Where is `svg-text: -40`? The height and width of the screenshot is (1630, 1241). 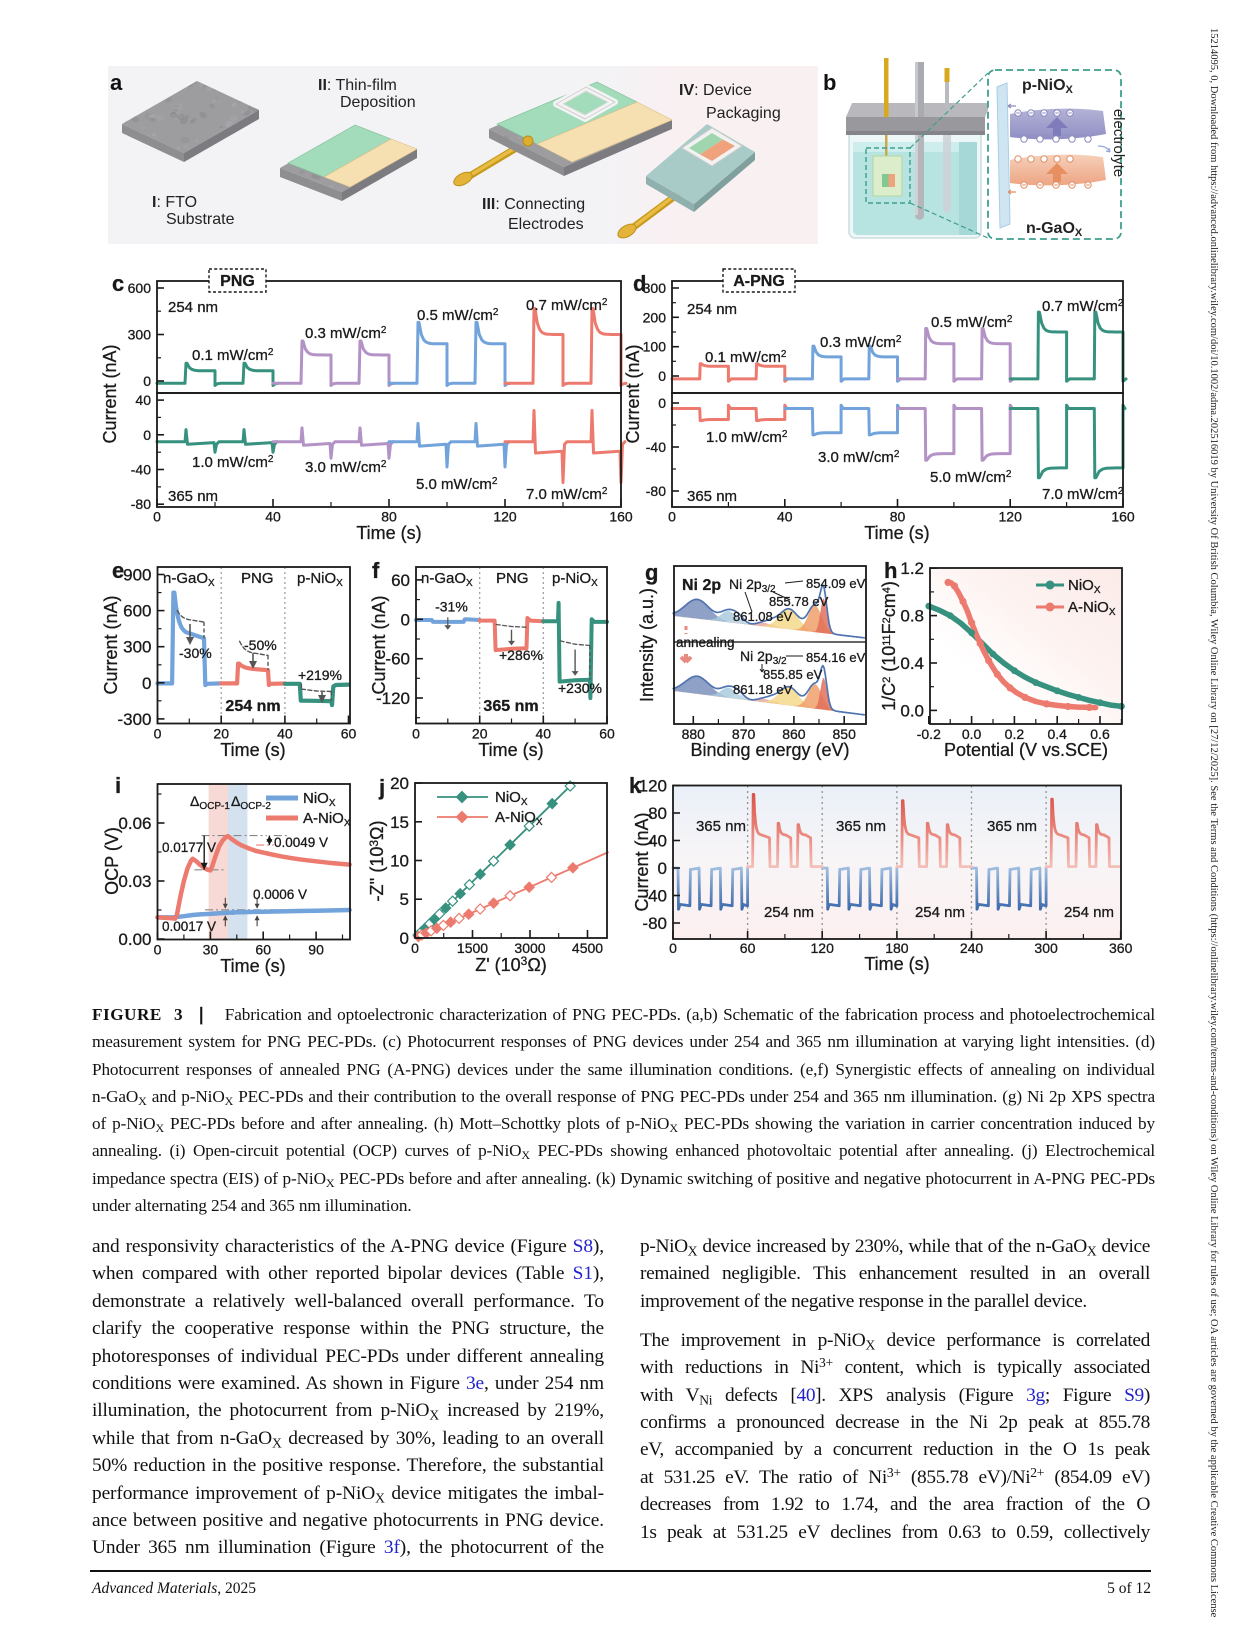 svg-text: -40 is located at coordinates (141, 470).